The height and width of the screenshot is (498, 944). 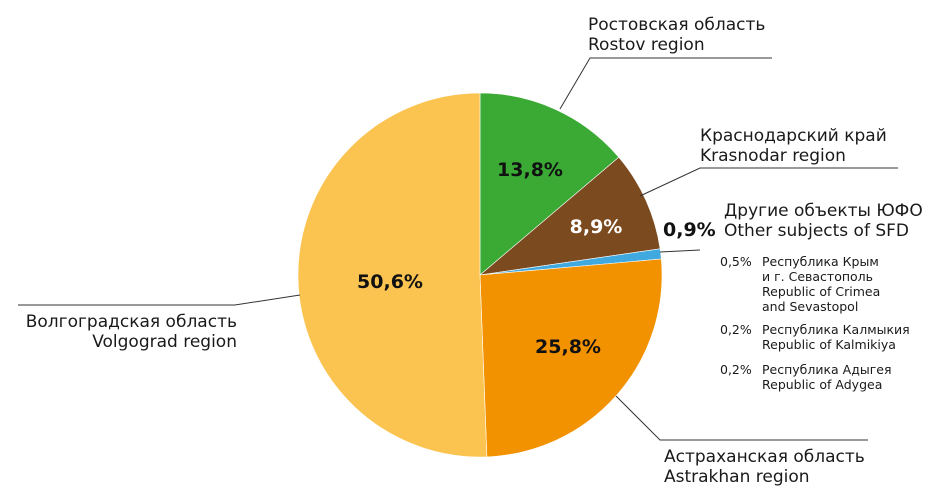 I want to click on volgograd-name-en: Volgograd region, so click(x=164, y=342).